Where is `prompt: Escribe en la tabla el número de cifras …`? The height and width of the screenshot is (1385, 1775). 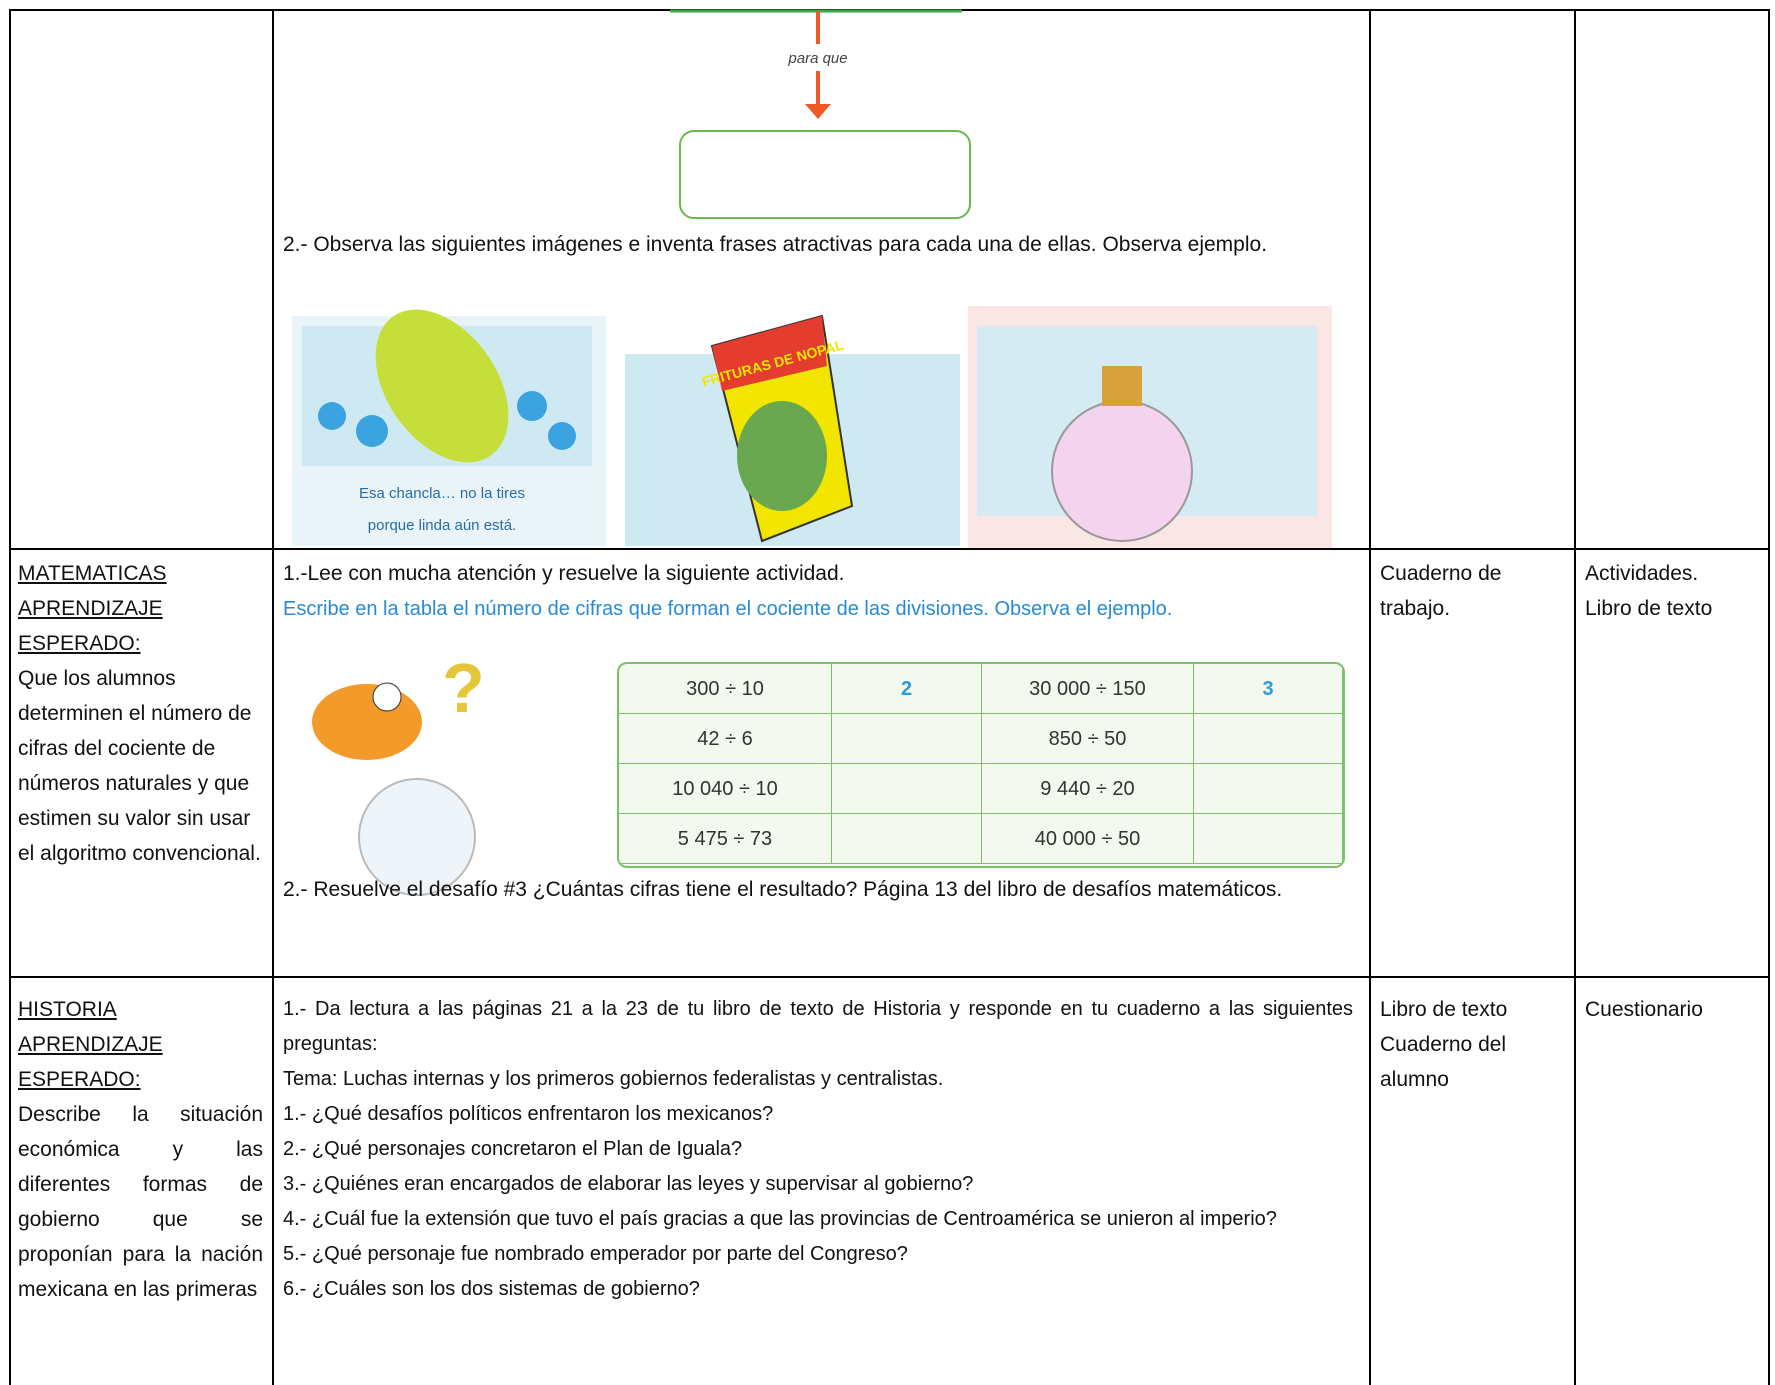
prompt: Escribe en la tabla el número de cifras … is located at coordinates (728, 609).